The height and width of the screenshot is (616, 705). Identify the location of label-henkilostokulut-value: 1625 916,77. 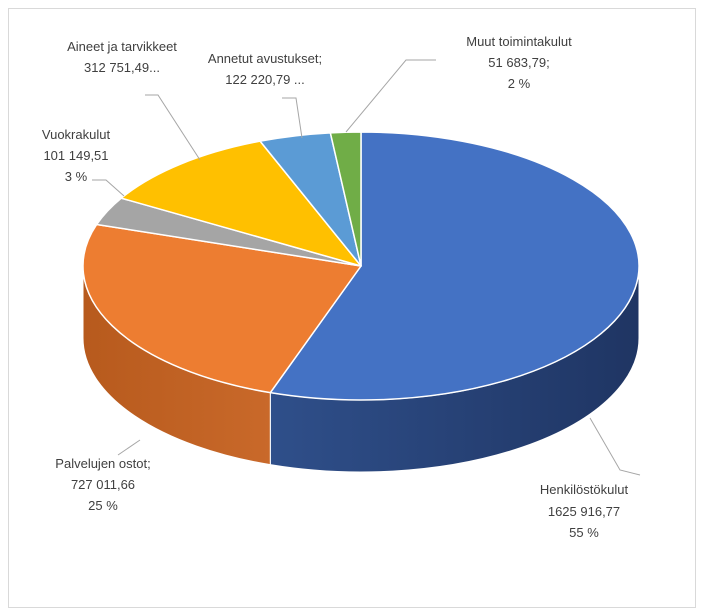
(584, 511).